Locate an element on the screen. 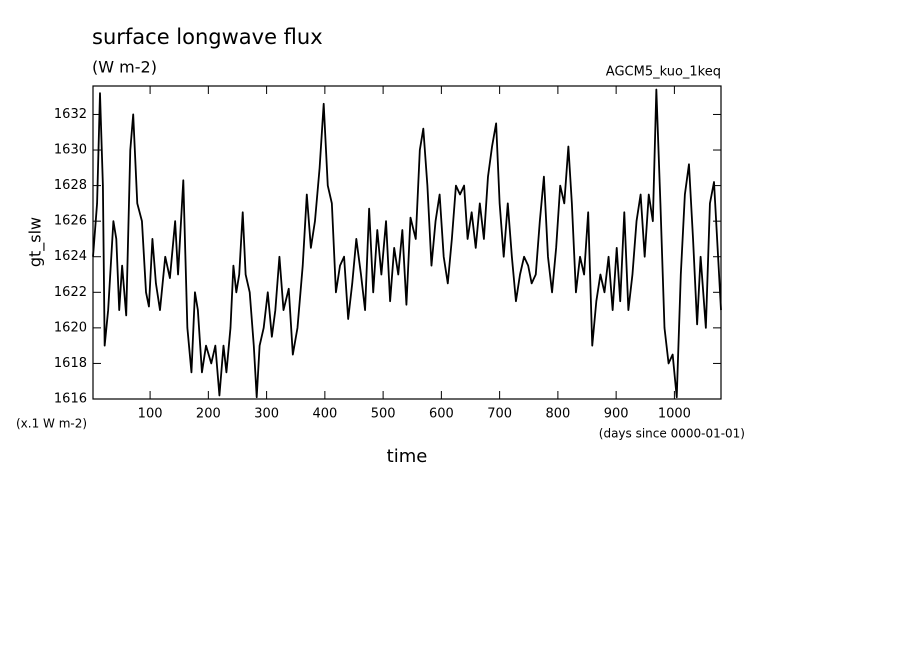 This screenshot has width=904, height=654. y-tick-label: 1626 is located at coordinates (70, 221).